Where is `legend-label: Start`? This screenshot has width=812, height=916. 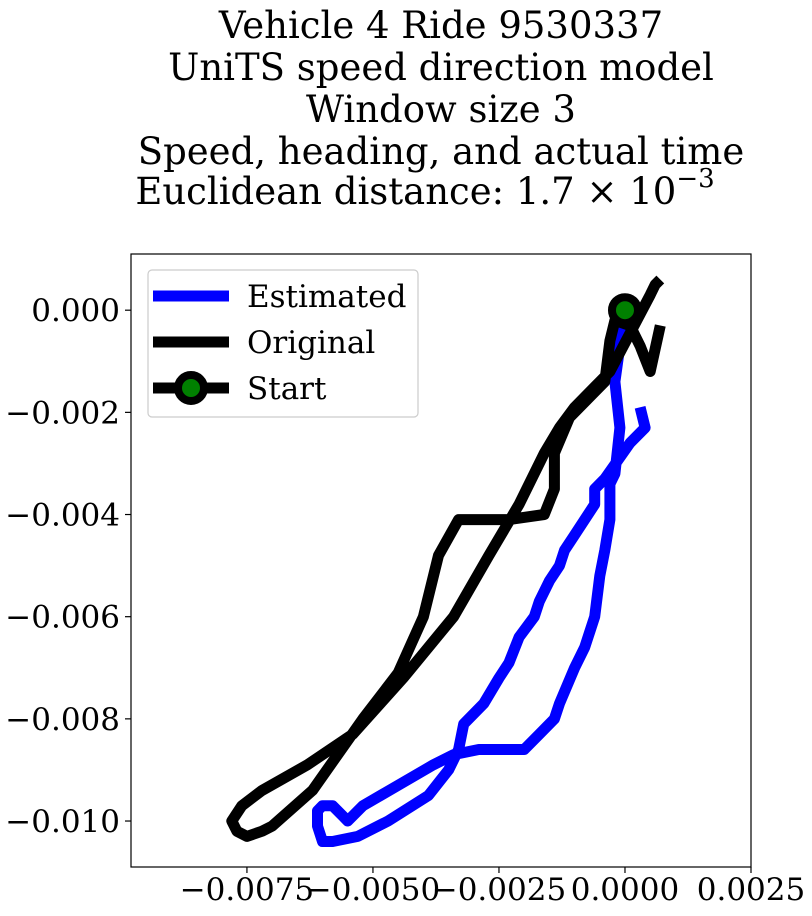
legend-label: Start is located at coordinates (287, 389).